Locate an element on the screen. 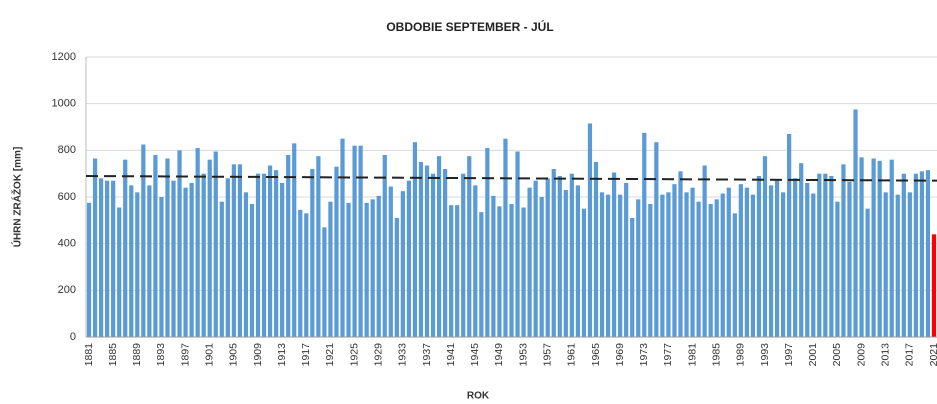 The height and width of the screenshot is (404, 937). x-tick-label: 1929 is located at coordinates (379, 355).